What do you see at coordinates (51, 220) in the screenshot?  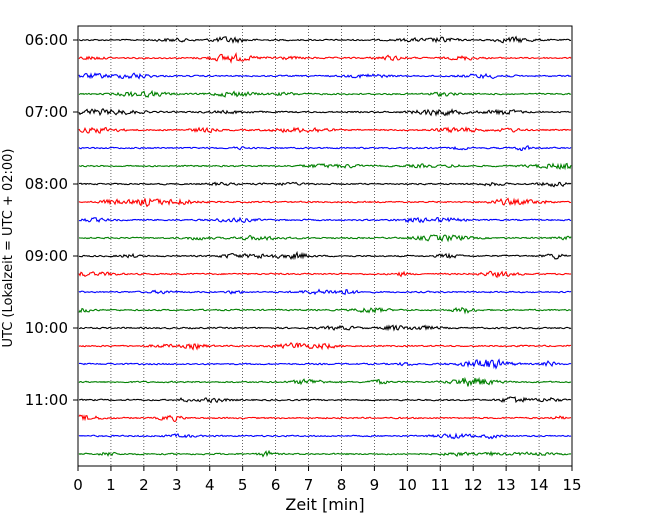 I see `y-axis-ticks: 06:00 07:00 08:00 09:00 10:00 11:00` at bounding box center [51, 220].